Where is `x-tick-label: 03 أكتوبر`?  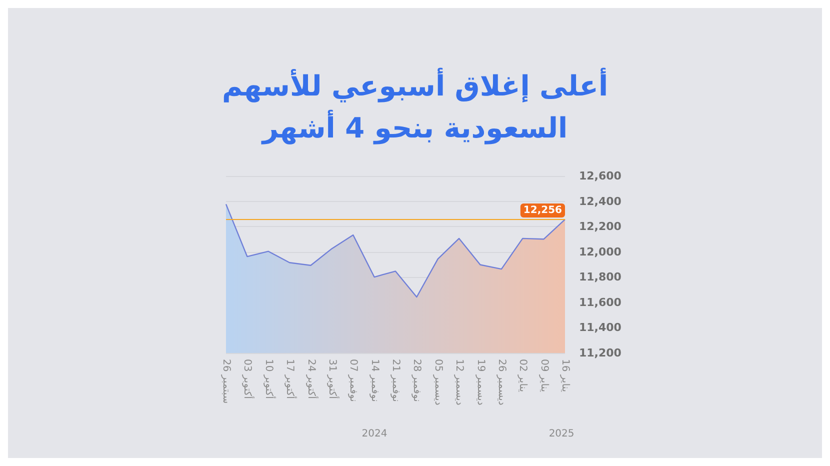
x-tick-label: 03 أكتوبر is located at coordinates (248, 379).